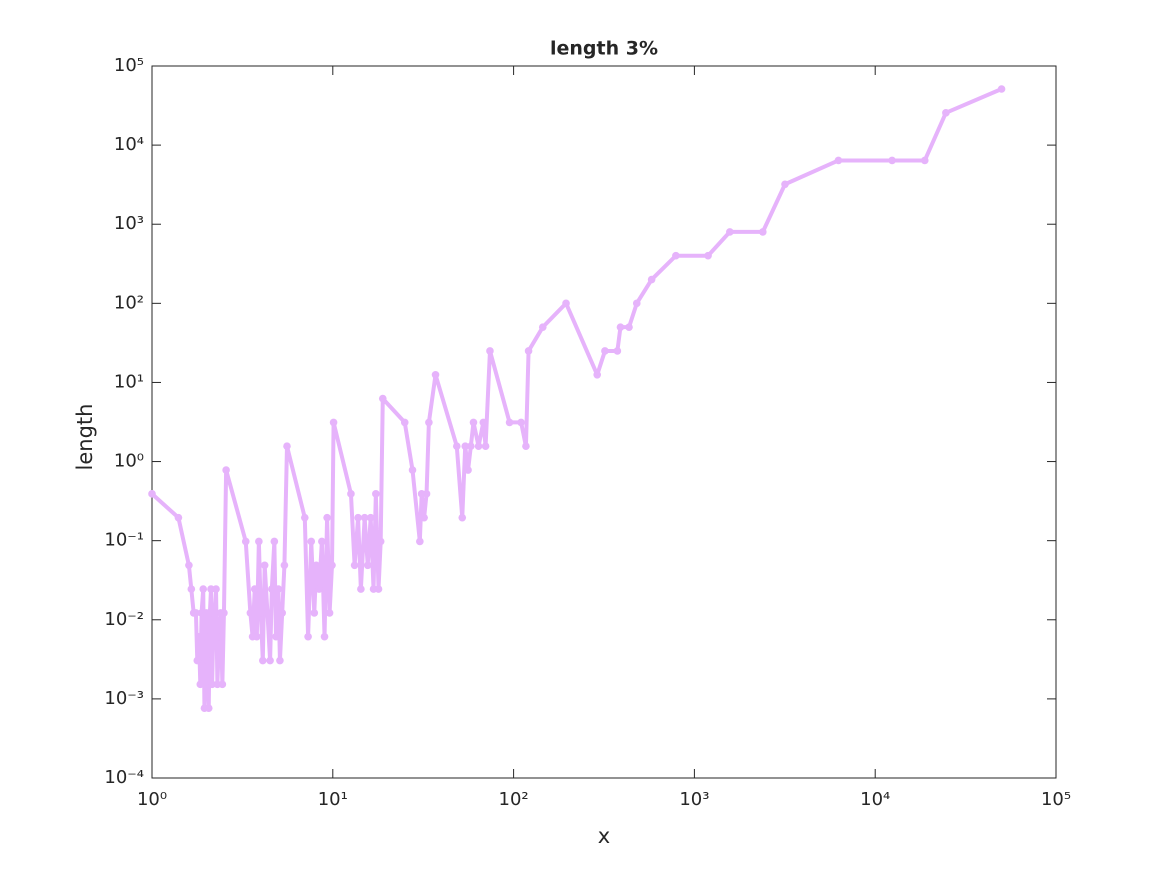 Image resolution: width=1167 pixels, height=880 pixels. I want to click on x-tick-label: 10⁴, so click(875, 799).